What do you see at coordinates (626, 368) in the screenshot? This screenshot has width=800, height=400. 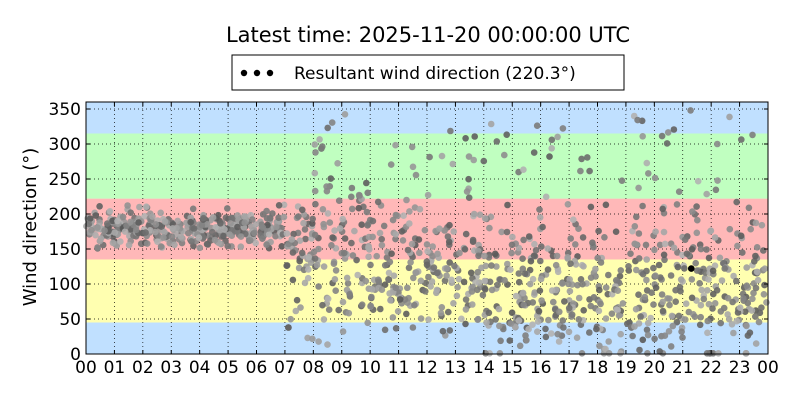 I see `x-tick-label: 19` at bounding box center [626, 368].